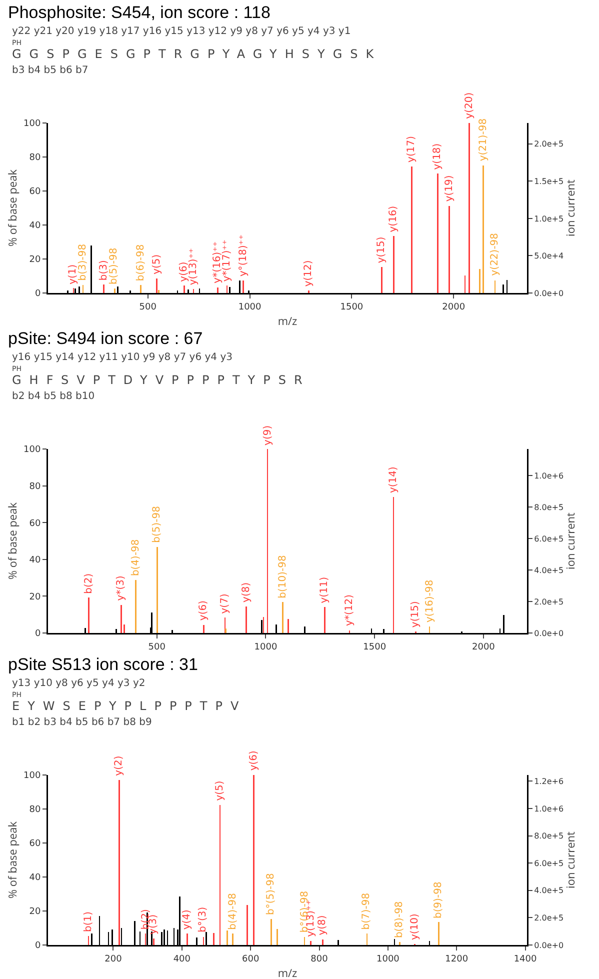 The width and height of the screenshot is (599, 979). I want to click on y2-tick-label: 5.0e+4, so click(549, 256).